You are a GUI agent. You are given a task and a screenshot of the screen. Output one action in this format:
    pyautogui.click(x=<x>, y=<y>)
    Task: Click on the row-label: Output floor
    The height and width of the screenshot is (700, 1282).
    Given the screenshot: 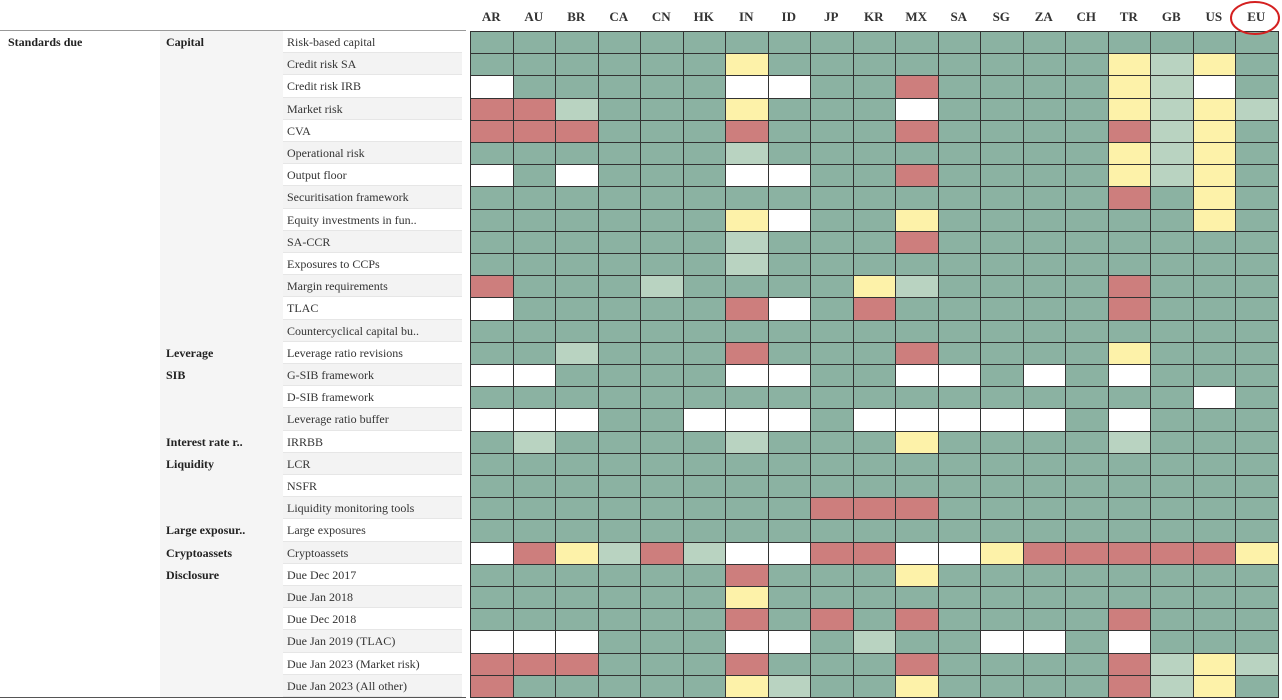 What is the action you would take?
    pyautogui.click(x=317, y=175)
    